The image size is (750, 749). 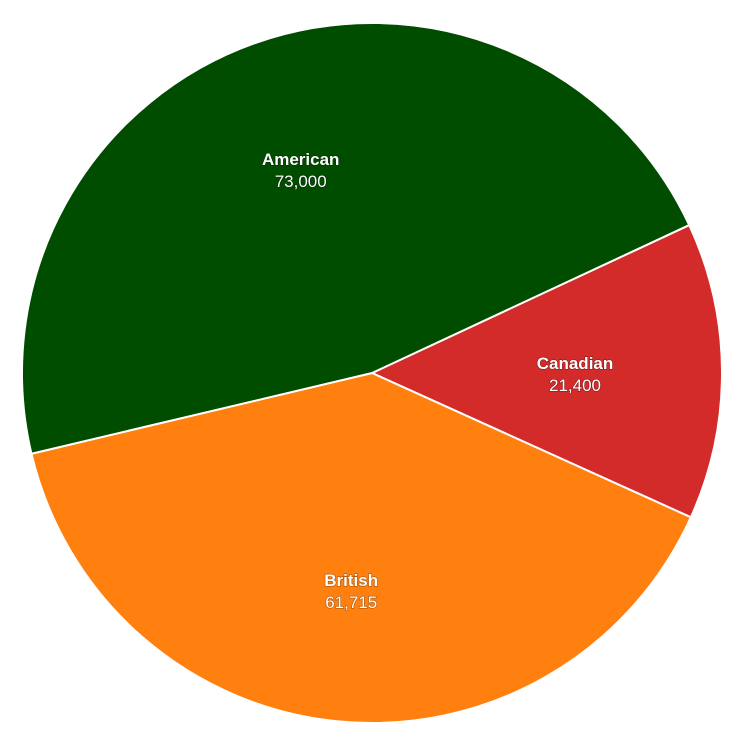 I want to click on slice-name-label: Canadian, so click(x=575, y=363).